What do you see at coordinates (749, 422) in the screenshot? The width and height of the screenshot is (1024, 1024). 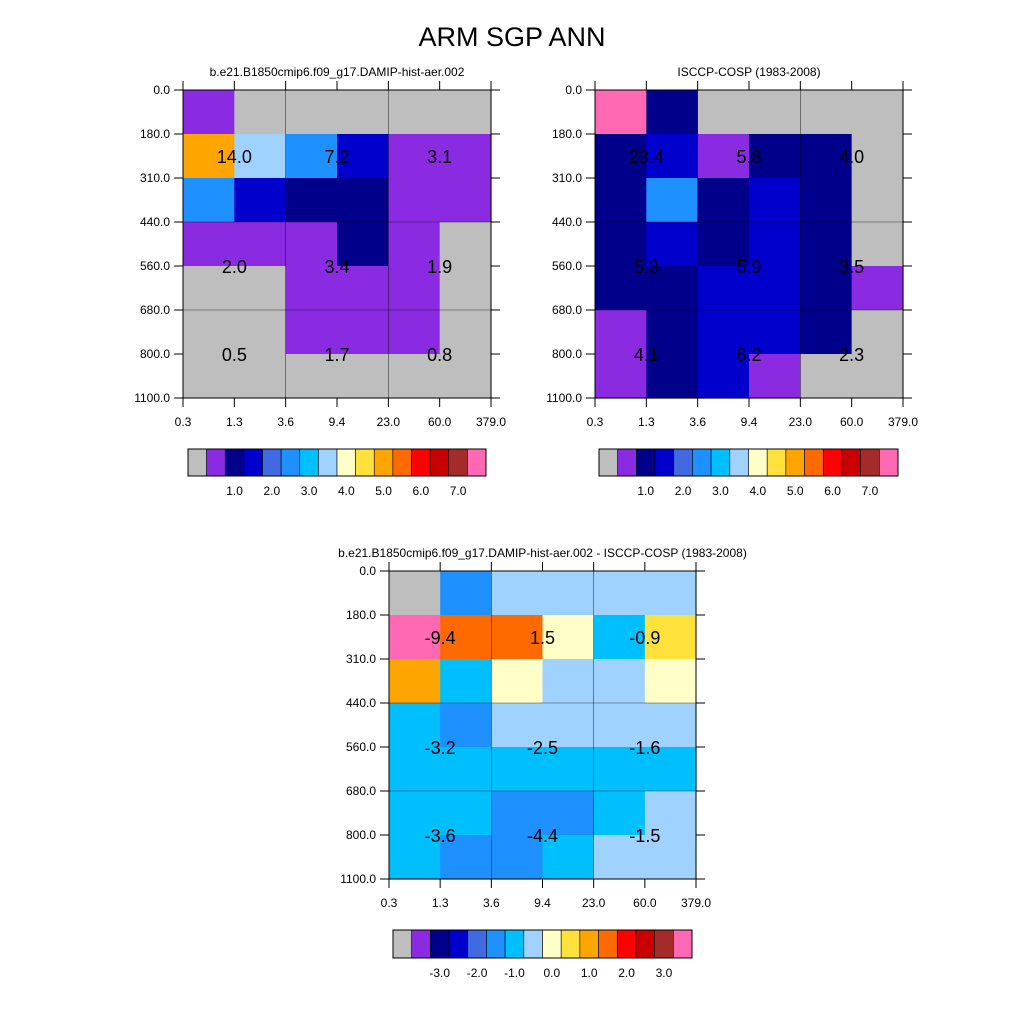 I see `x-tick-label: 9.4` at bounding box center [749, 422].